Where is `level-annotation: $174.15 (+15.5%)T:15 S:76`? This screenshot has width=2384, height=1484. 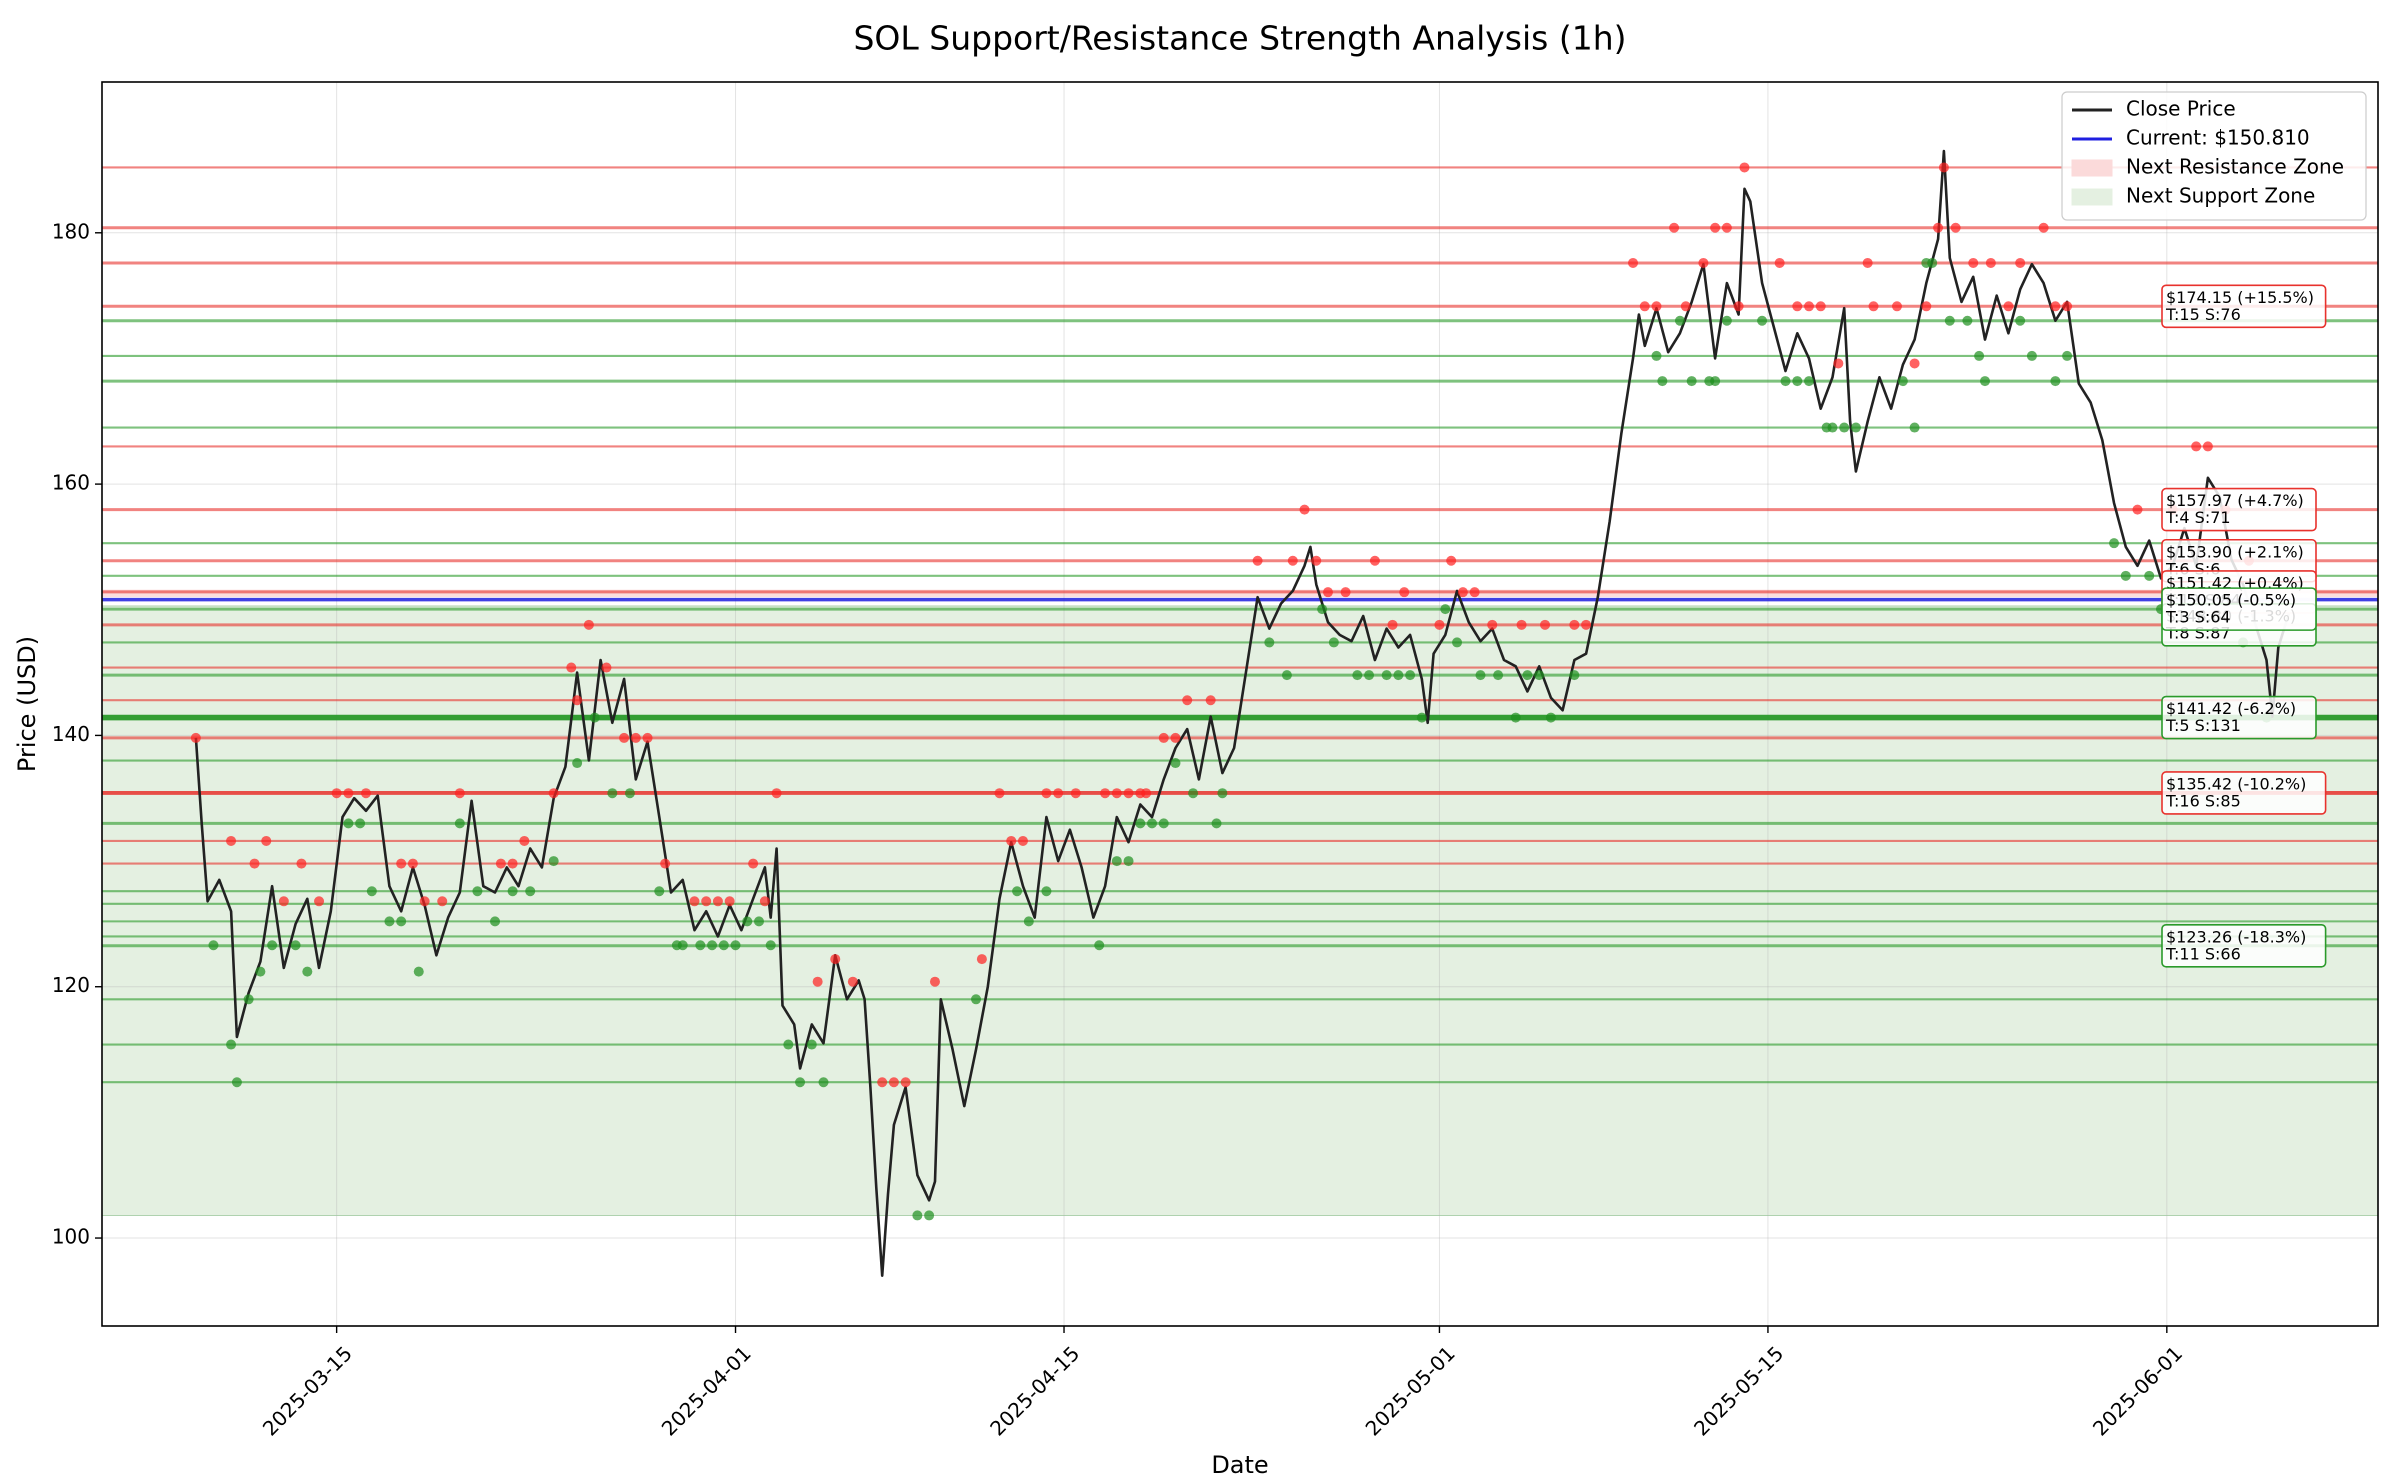 level-annotation: $174.15 (+15.5%)T:15 S:76 is located at coordinates (2244, 306).